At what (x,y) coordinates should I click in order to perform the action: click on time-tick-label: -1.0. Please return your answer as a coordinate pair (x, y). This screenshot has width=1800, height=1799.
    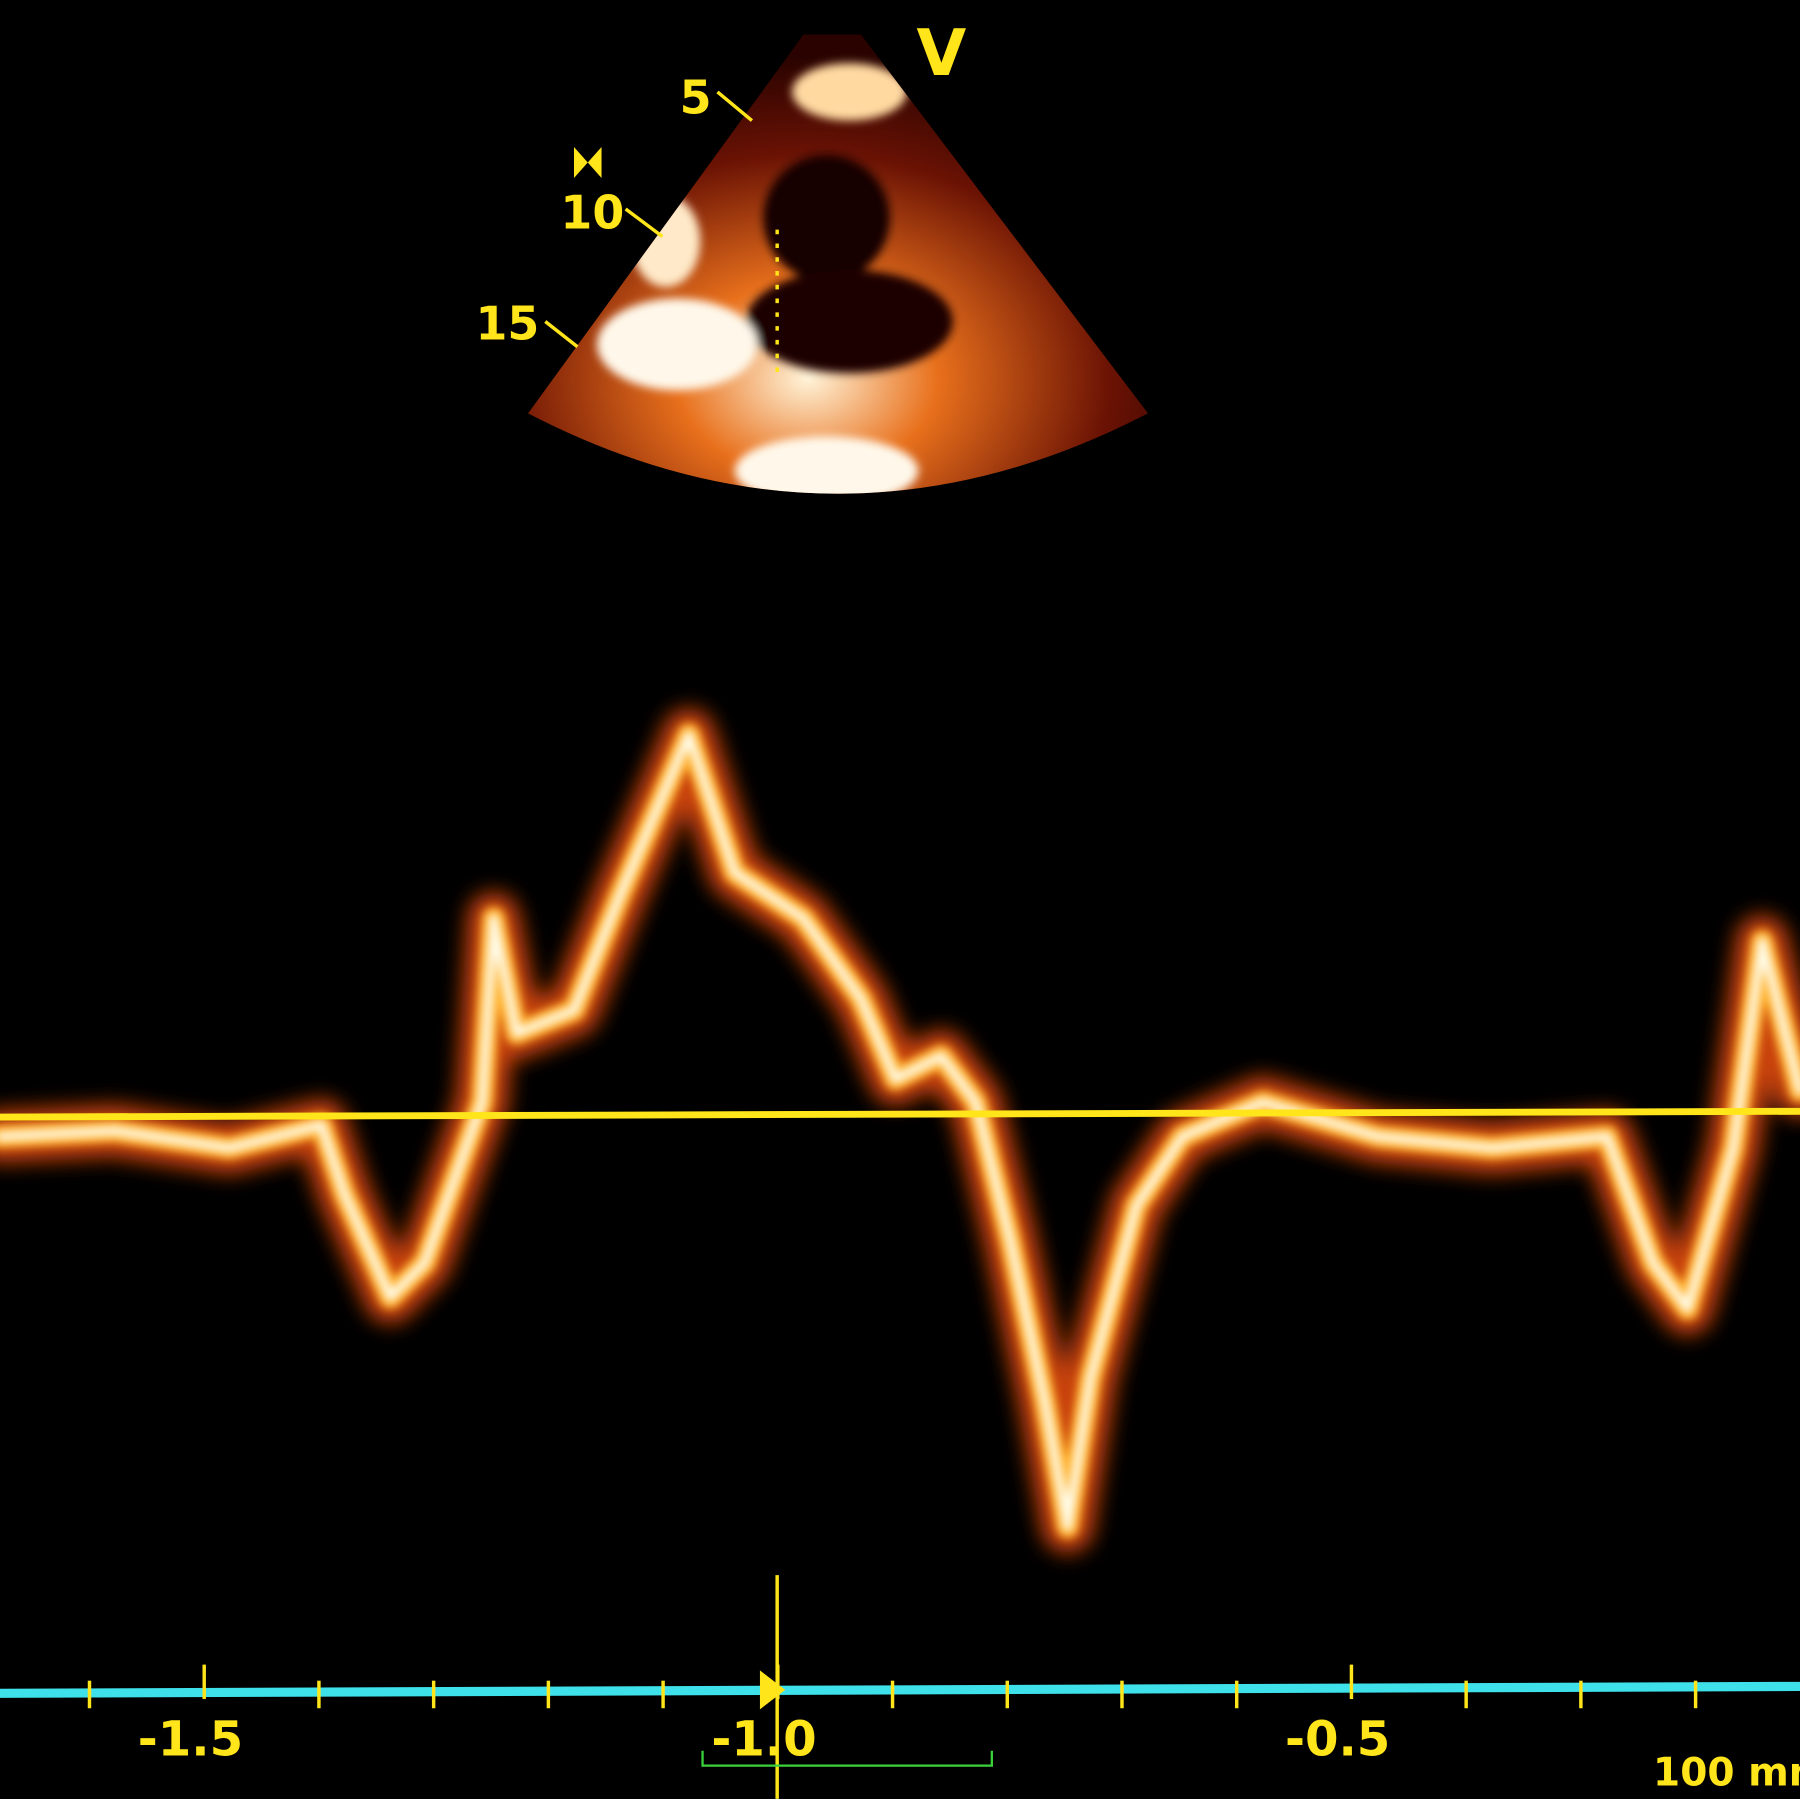
    Looking at the image, I should click on (763, 1740).